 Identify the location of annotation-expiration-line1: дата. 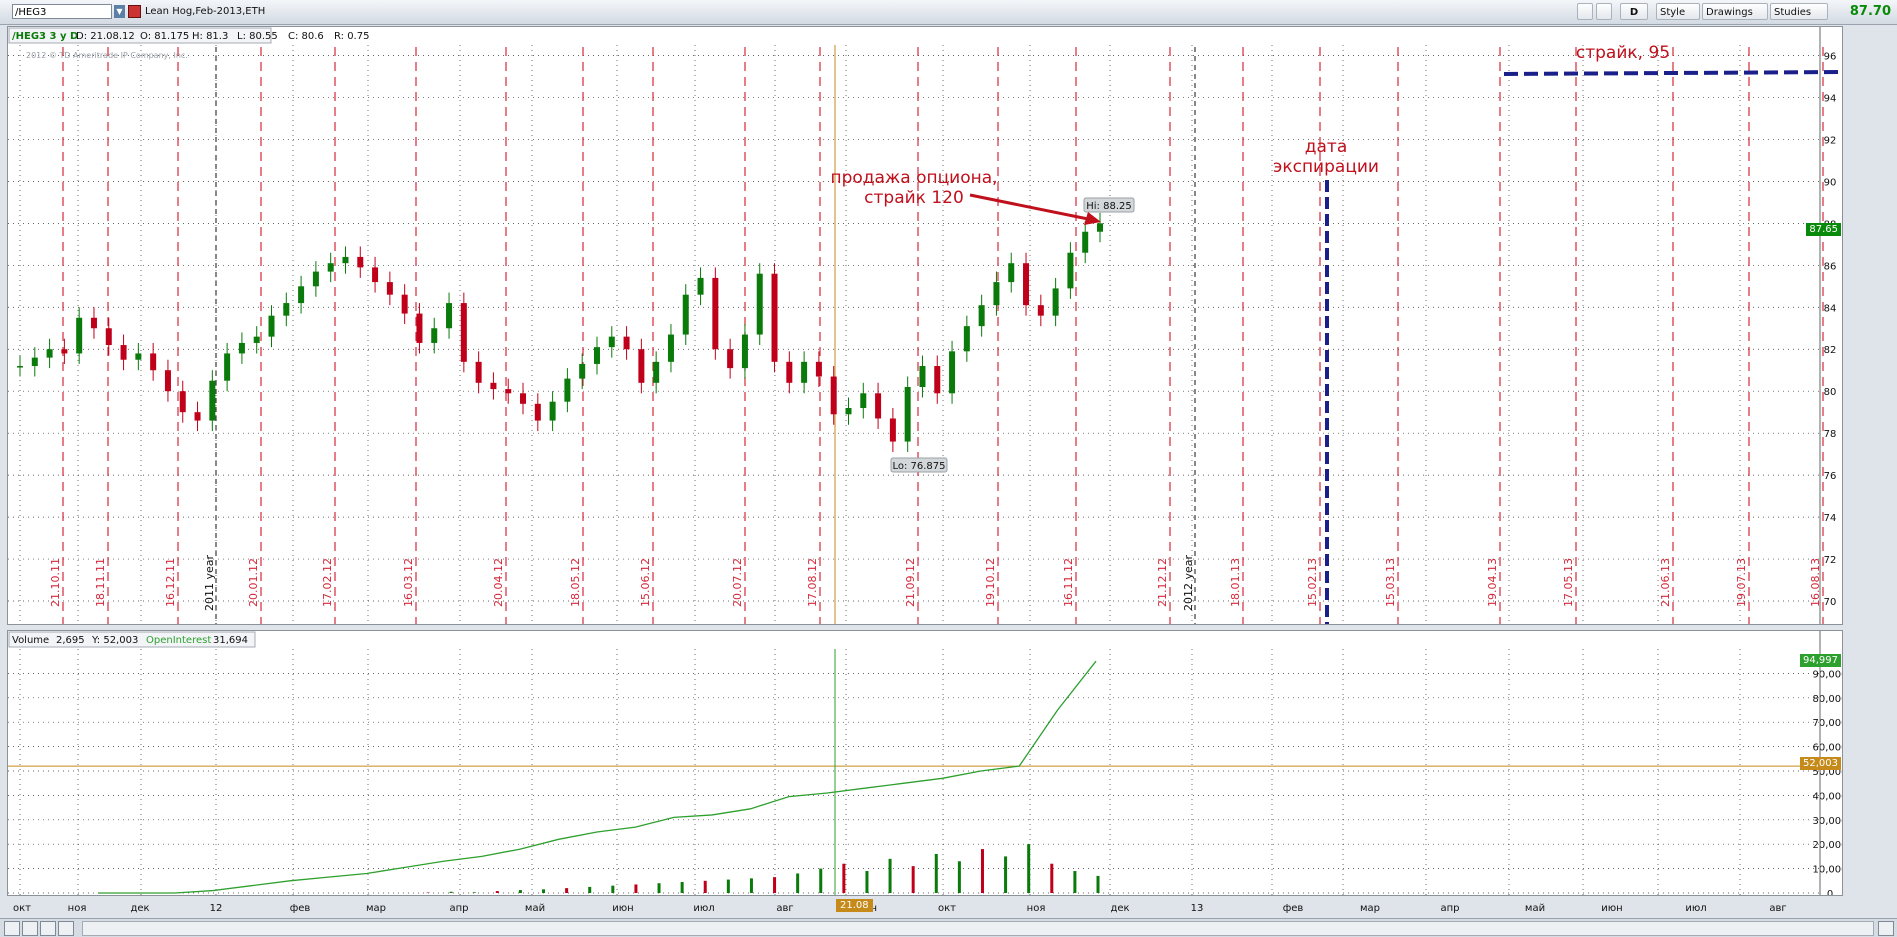
(1326, 147).